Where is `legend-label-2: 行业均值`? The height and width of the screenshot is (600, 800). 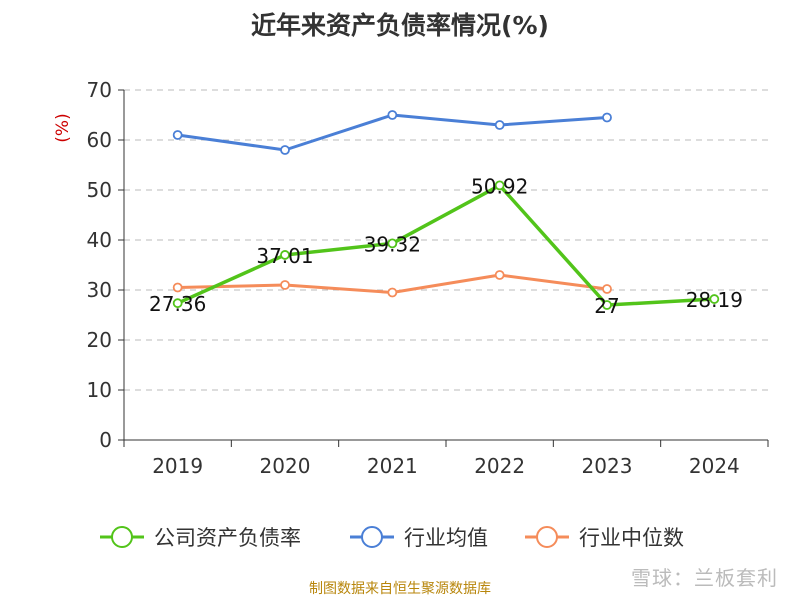 legend-label-2: 行业均值 is located at coordinates (446, 538).